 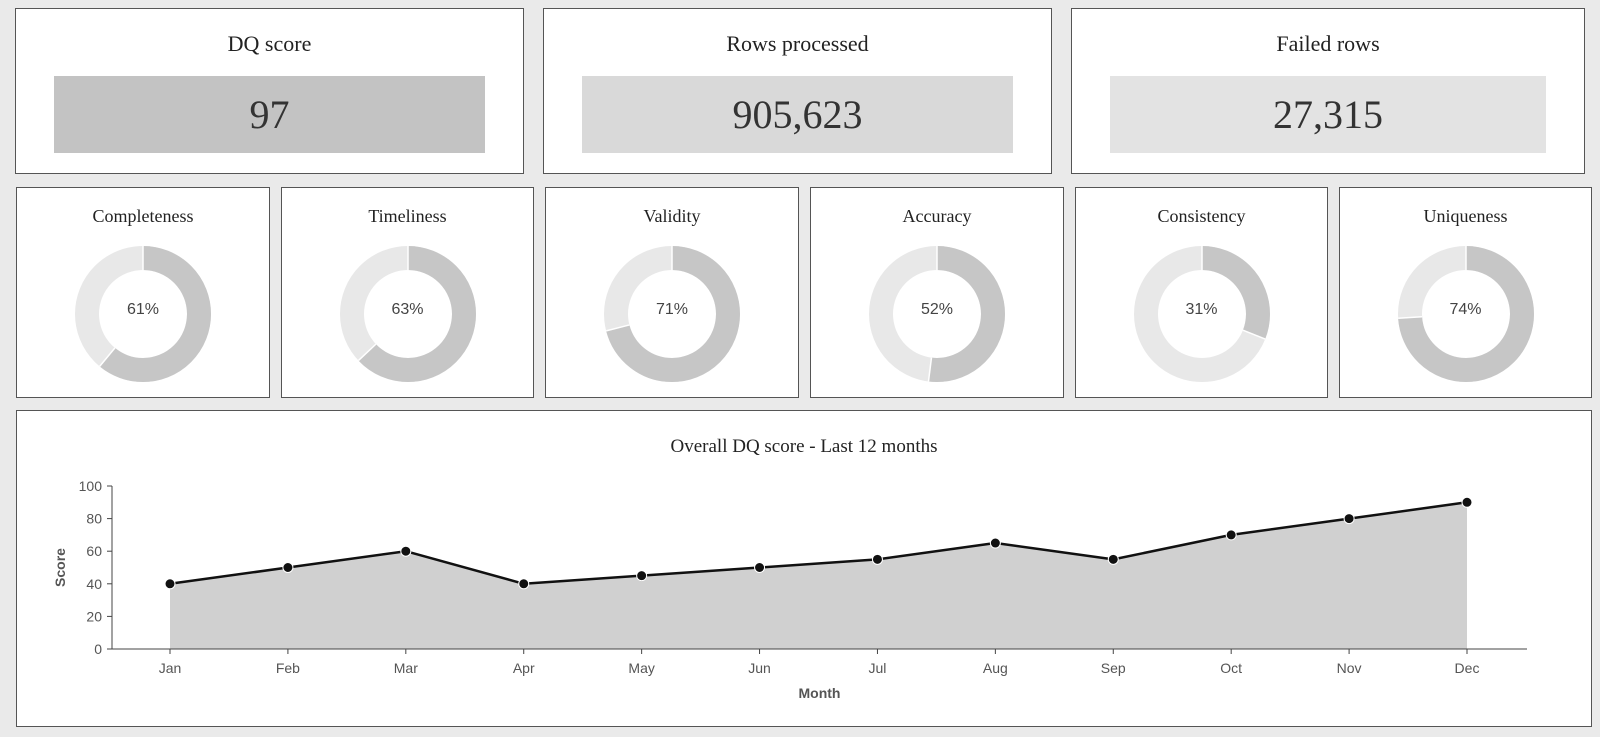 I want to click on x-tick-label: Feb, so click(x=288, y=668).